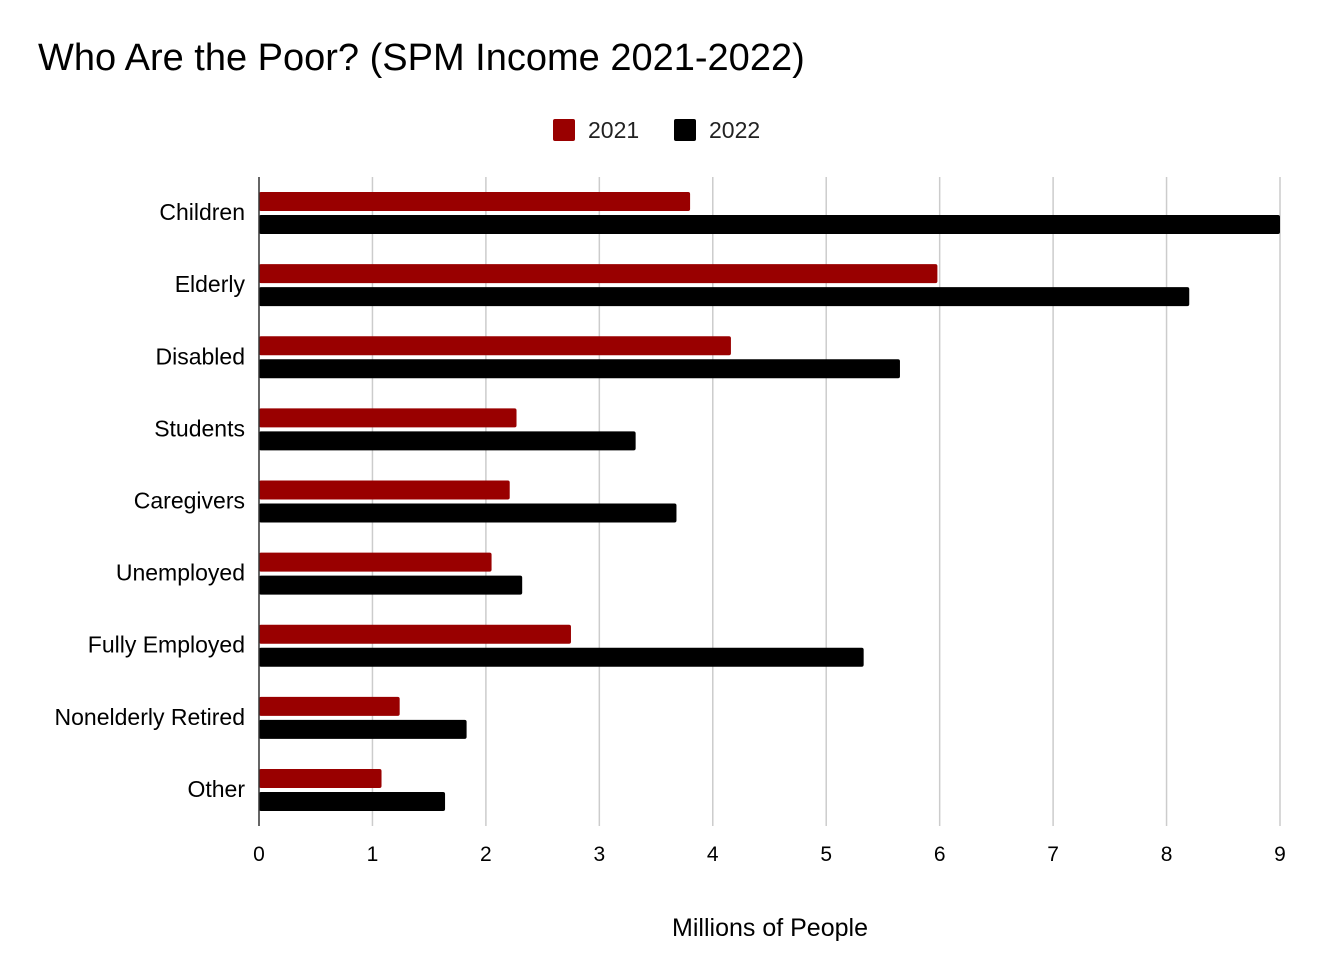 This screenshot has width=1332, height=971. I want to click on bar-2021-unemployed, so click(375, 562).